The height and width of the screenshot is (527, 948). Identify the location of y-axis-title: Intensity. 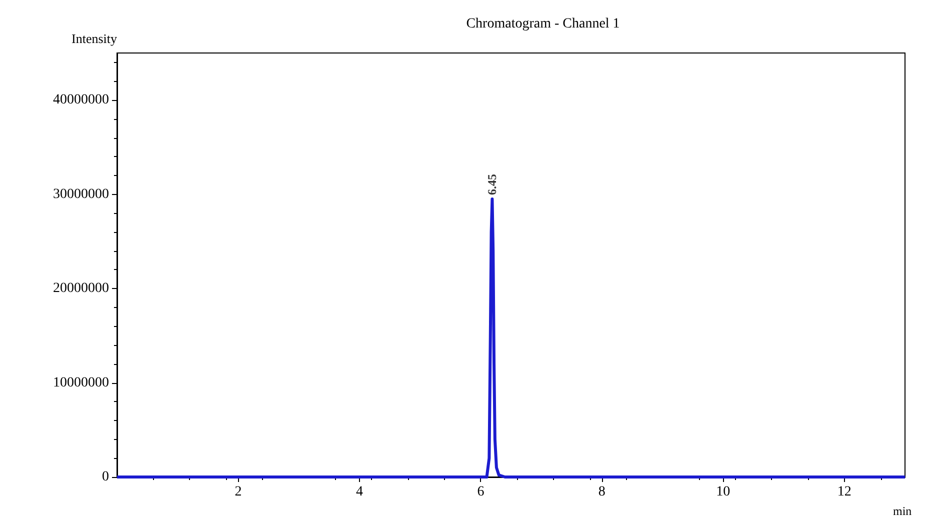
(95, 38).